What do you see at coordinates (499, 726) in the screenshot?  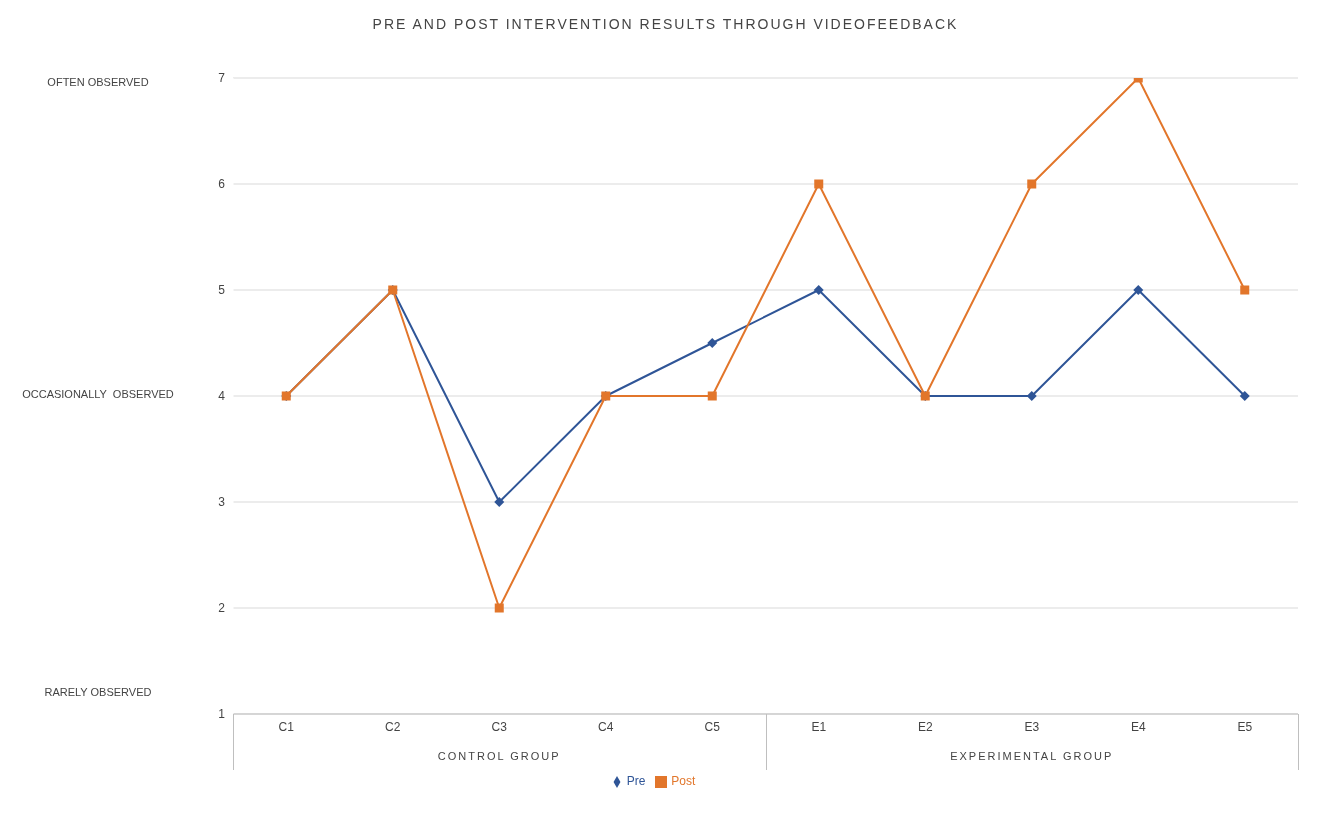 I see `x-tick-label: C3` at bounding box center [499, 726].